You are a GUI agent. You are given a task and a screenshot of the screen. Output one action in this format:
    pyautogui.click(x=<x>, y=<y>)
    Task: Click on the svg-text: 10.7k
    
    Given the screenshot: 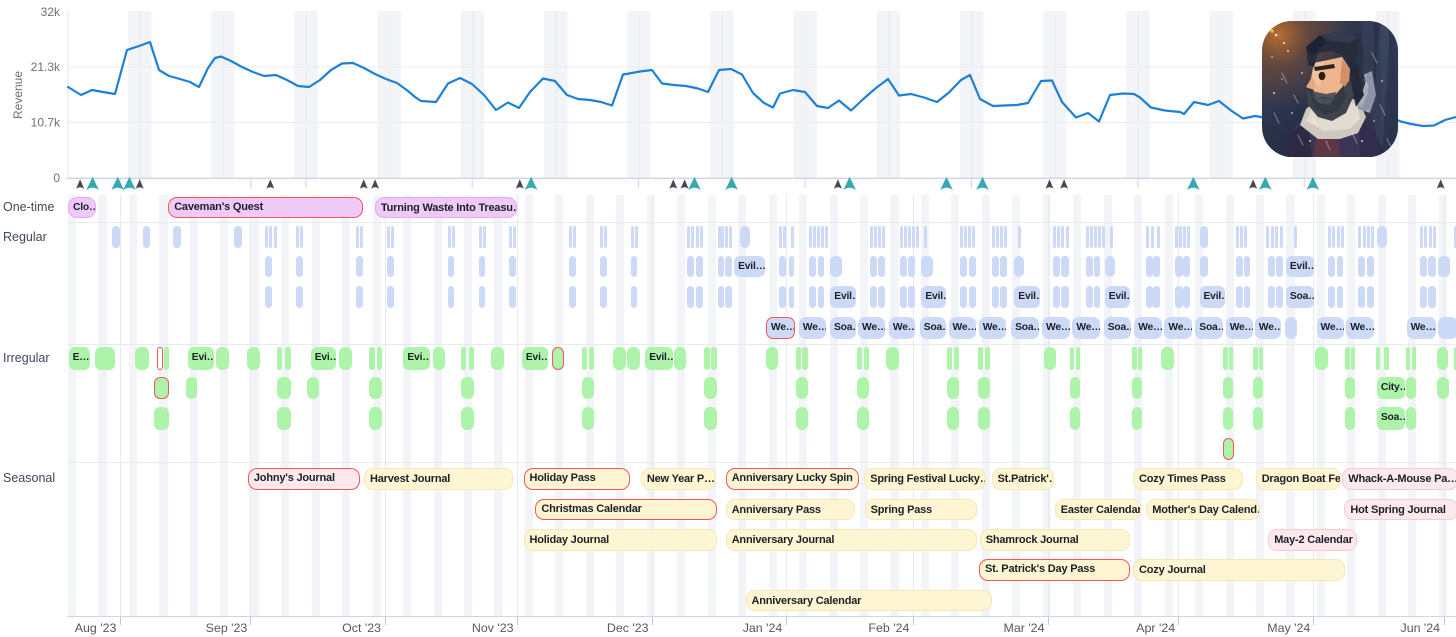 What is the action you would take?
    pyautogui.click(x=46, y=123)
    